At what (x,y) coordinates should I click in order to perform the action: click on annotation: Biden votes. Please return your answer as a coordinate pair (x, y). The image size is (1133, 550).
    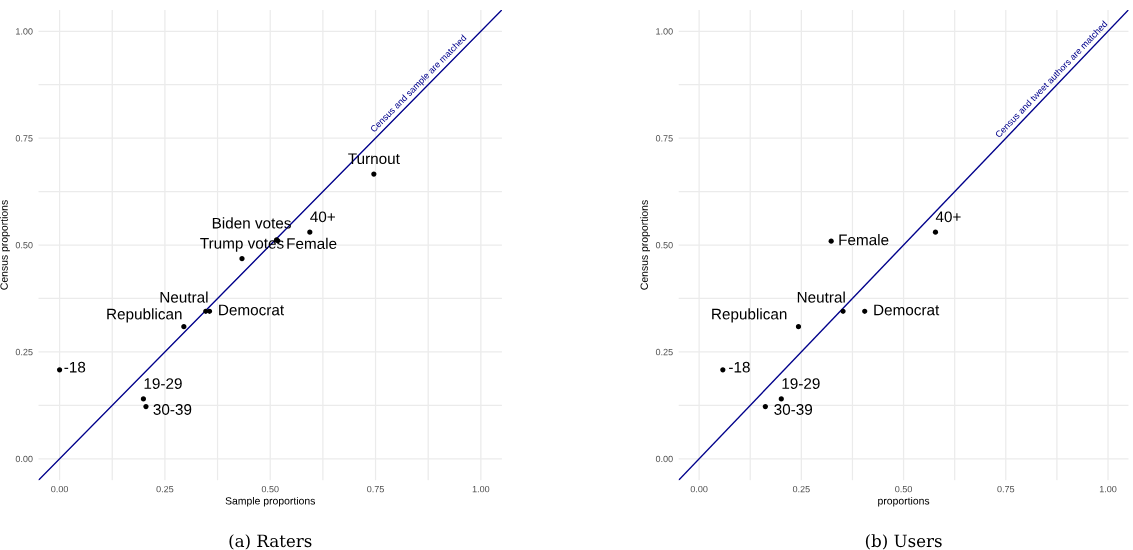
    Looking at the image, I should click on (251, 223).